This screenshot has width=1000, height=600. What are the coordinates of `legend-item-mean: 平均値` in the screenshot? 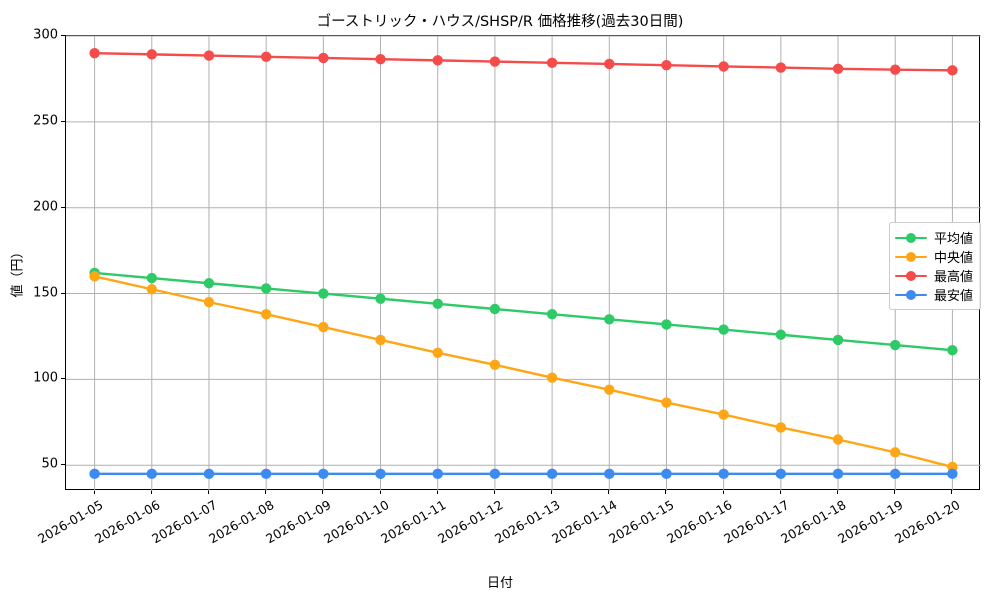 It's located at (934, 237).